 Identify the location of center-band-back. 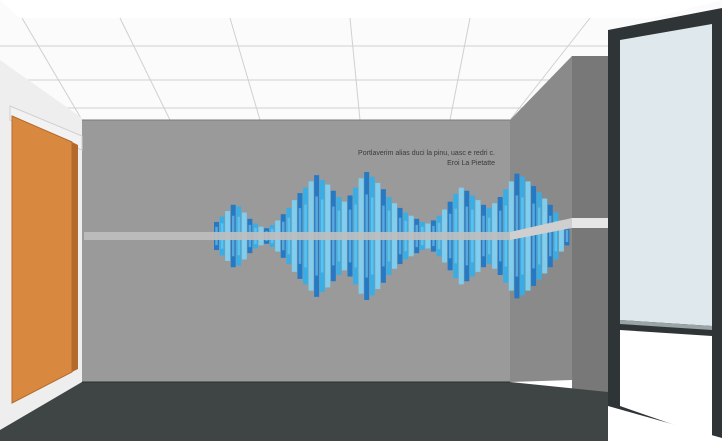
(297, 236).